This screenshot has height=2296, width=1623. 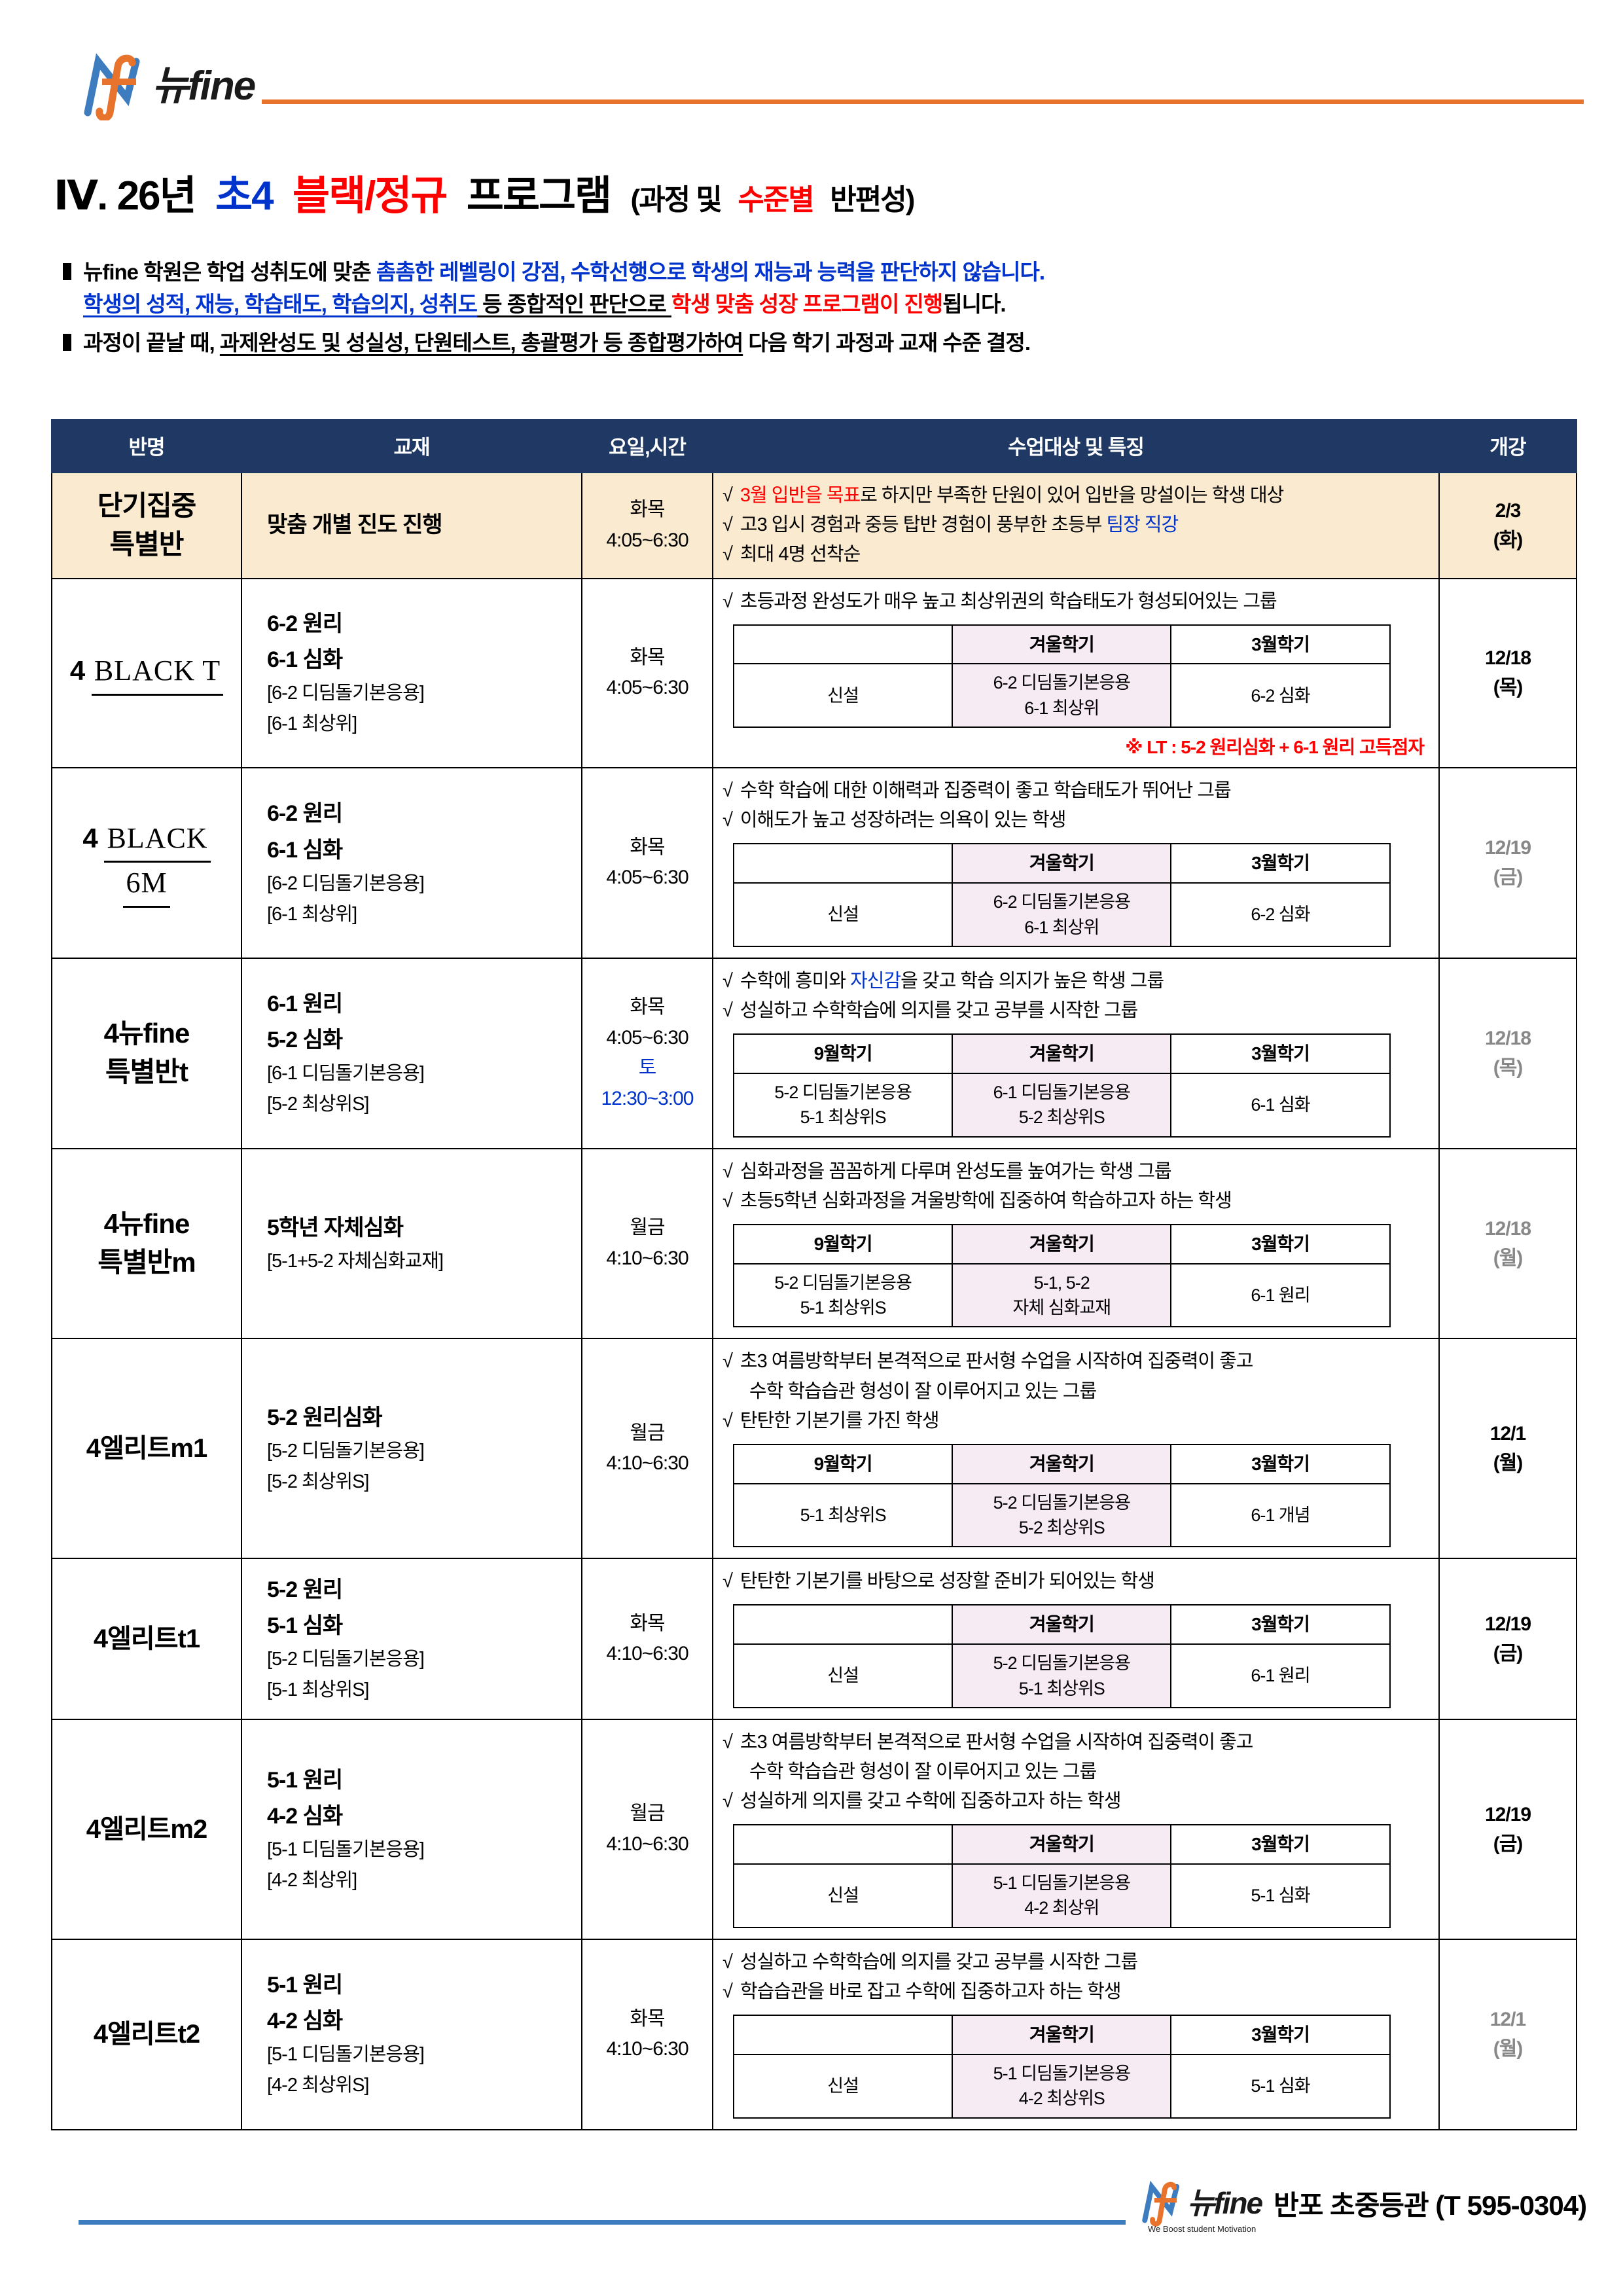 I want to click on desc-line: √ 학습습관을 바로 잡고 수학에 집중하고자 하는 학생, so click(x=1077, y=1992).